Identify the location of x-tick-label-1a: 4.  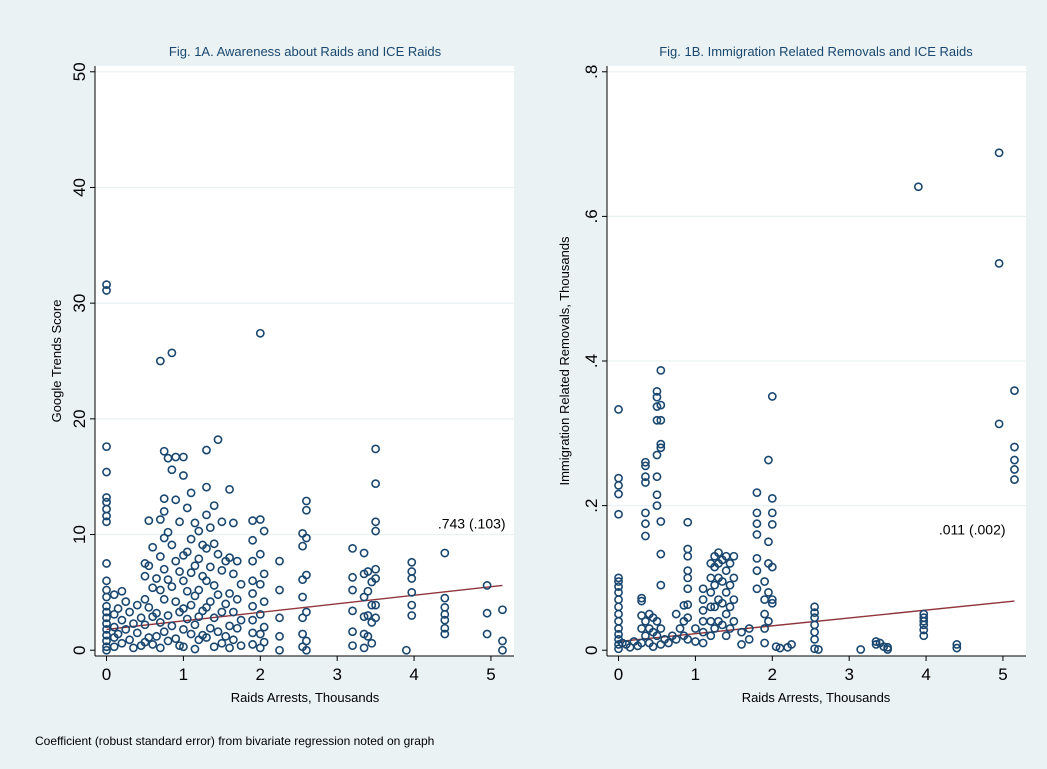
(413, 674).